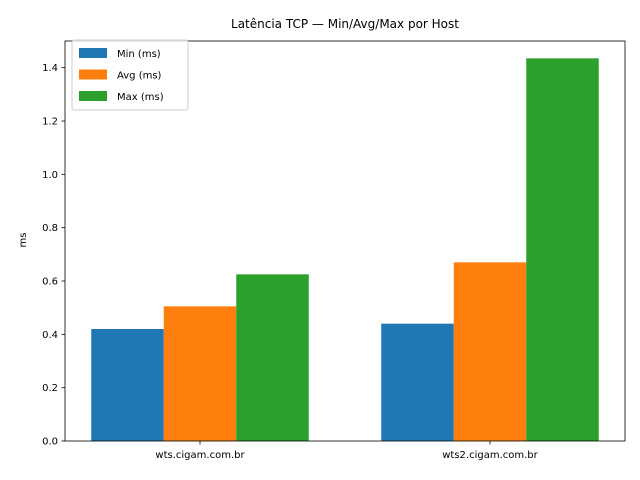  I want to click on y-tick-label: 1.4, so click(50, 68).